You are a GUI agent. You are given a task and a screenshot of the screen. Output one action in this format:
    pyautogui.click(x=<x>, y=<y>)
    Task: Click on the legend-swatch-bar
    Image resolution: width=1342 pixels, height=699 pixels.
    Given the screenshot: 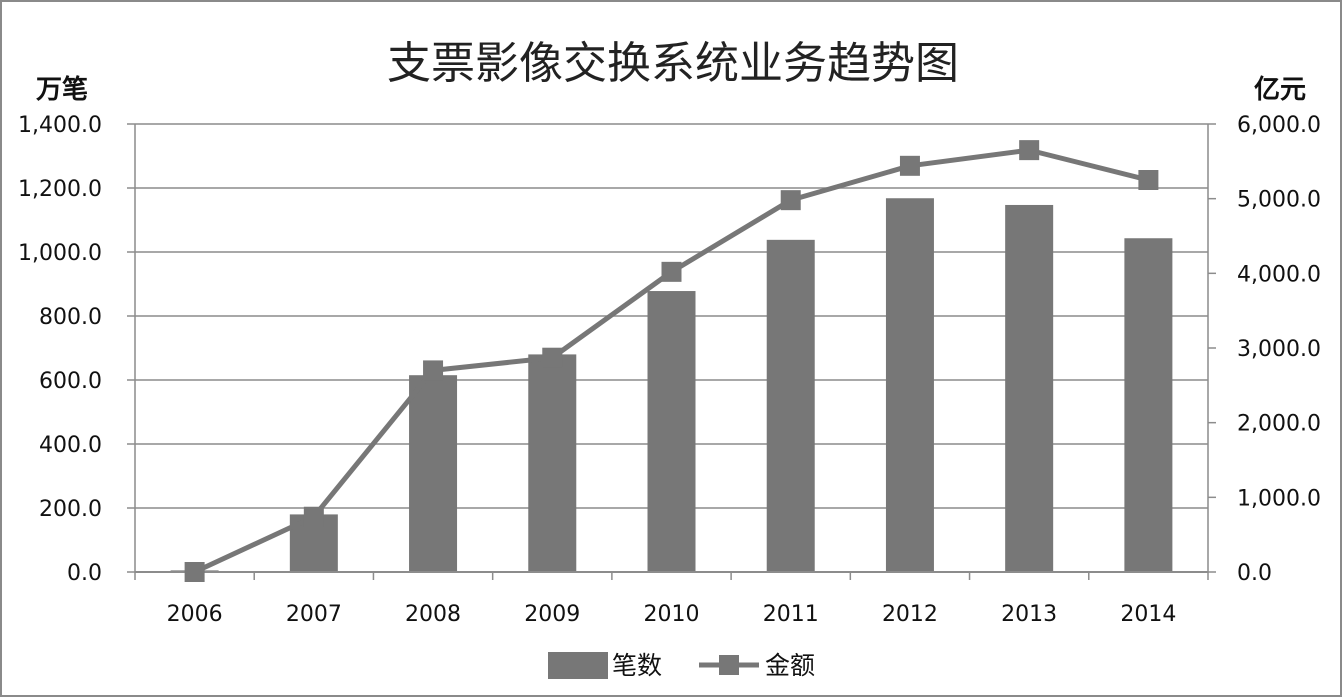 What is the action you would take?
    pyautogui.click(x=578, y=665)
    